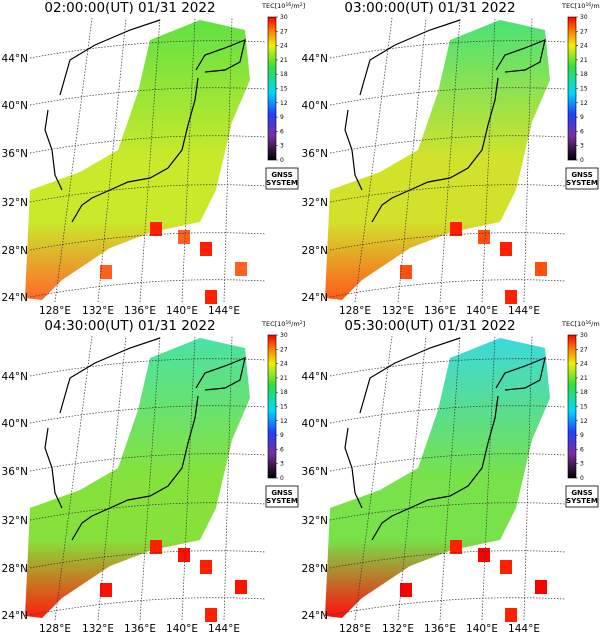 This screenshot has width=600, height=636. What do you see at coordinates (573, 6) in the screenshot?
I see `colorbar-label-part: TEC[10` at bounding box center [573, 6].